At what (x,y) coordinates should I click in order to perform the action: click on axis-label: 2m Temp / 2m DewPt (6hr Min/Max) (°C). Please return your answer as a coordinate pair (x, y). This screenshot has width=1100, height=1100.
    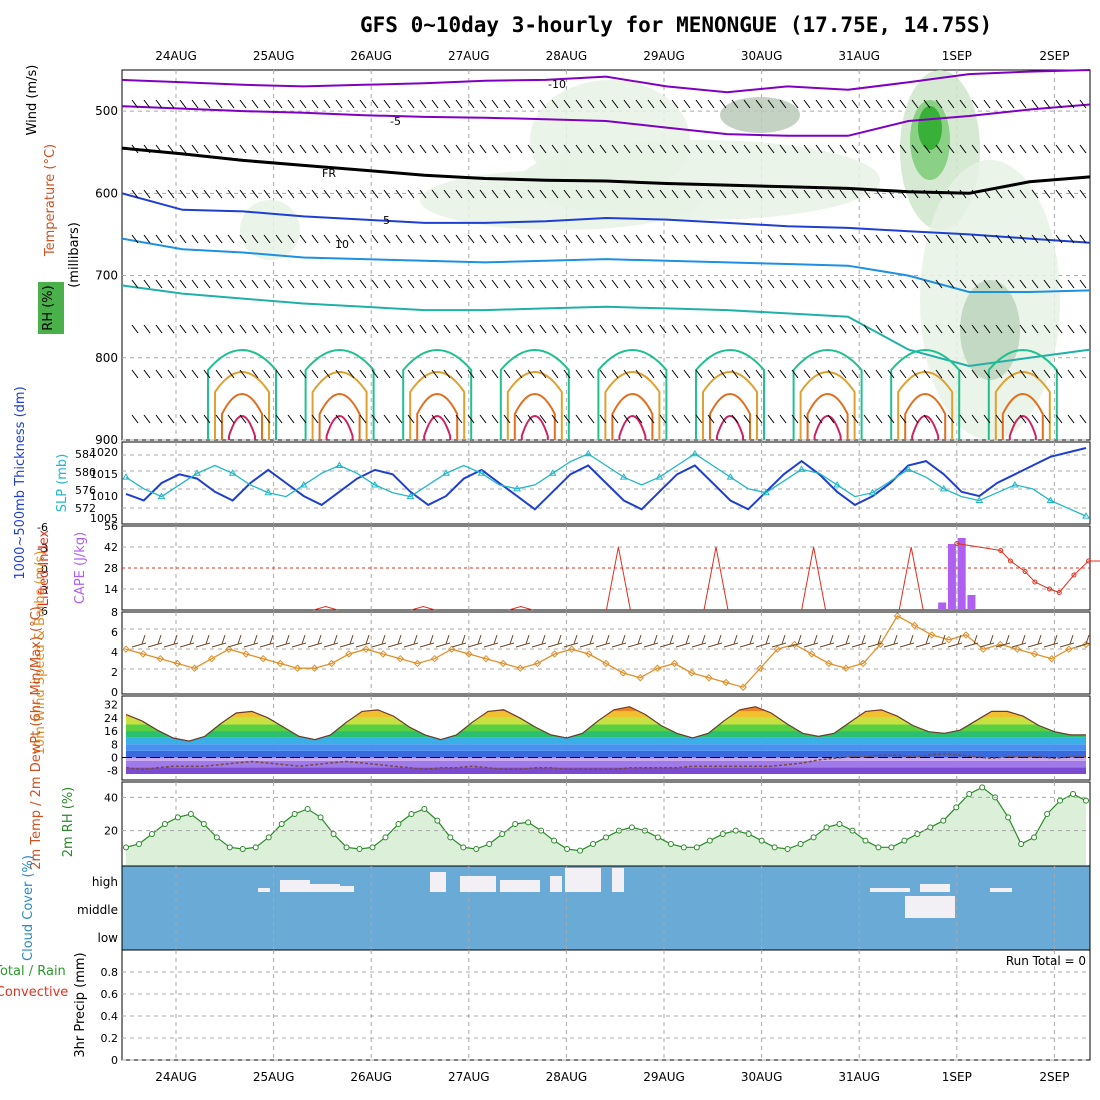
    Looking at the image, I should click on (36, 737).